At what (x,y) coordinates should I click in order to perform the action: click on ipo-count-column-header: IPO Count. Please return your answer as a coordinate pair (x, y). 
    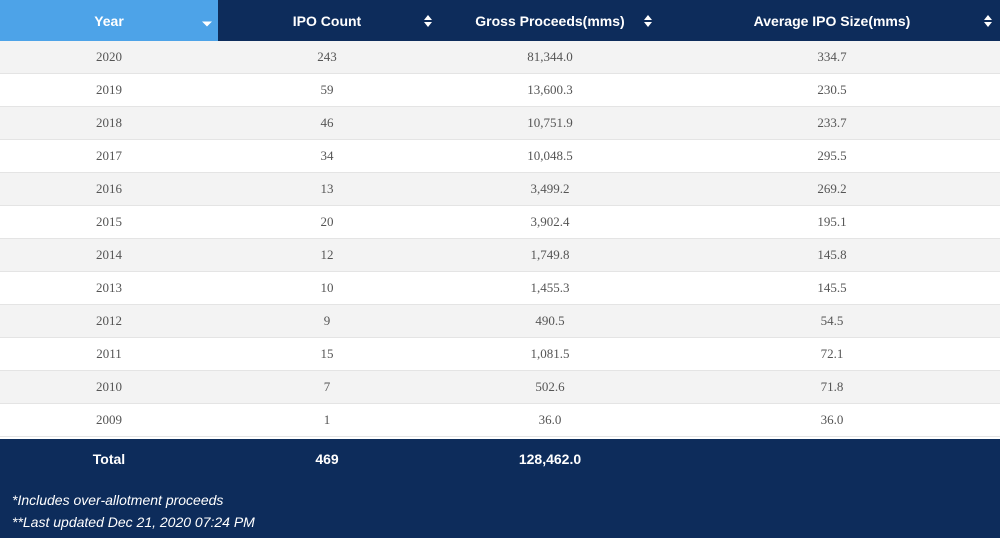
    Looking at the image, I should click on (327, 20).